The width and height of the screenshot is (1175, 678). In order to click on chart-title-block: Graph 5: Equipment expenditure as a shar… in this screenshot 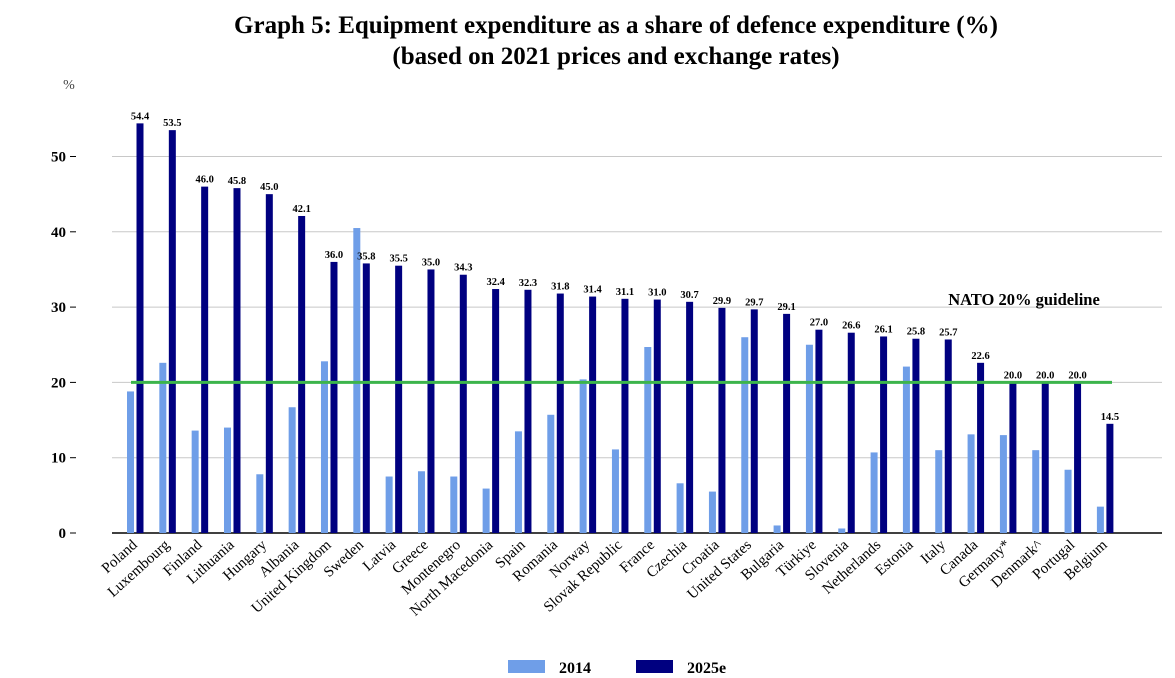, I will do `click(587, 41)`.